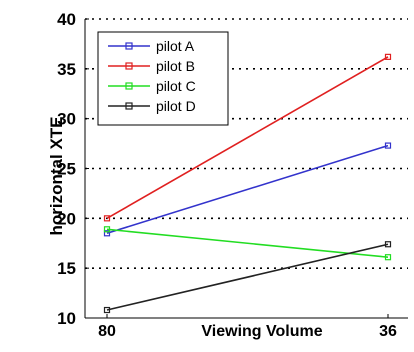  Describe the element at coordinates (176, 106) in the screenshot. I see `legend-label: pilot D` at that location.